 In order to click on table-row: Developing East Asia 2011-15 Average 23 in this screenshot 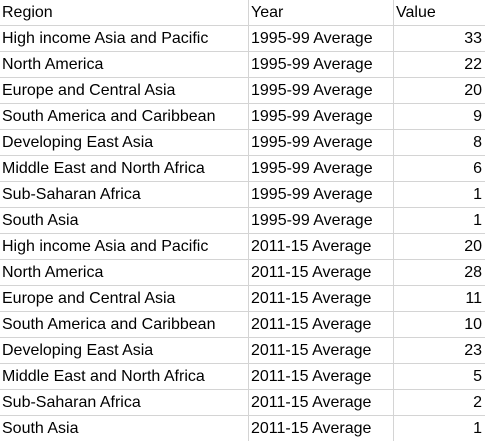, I will do `click(242, 351)`.